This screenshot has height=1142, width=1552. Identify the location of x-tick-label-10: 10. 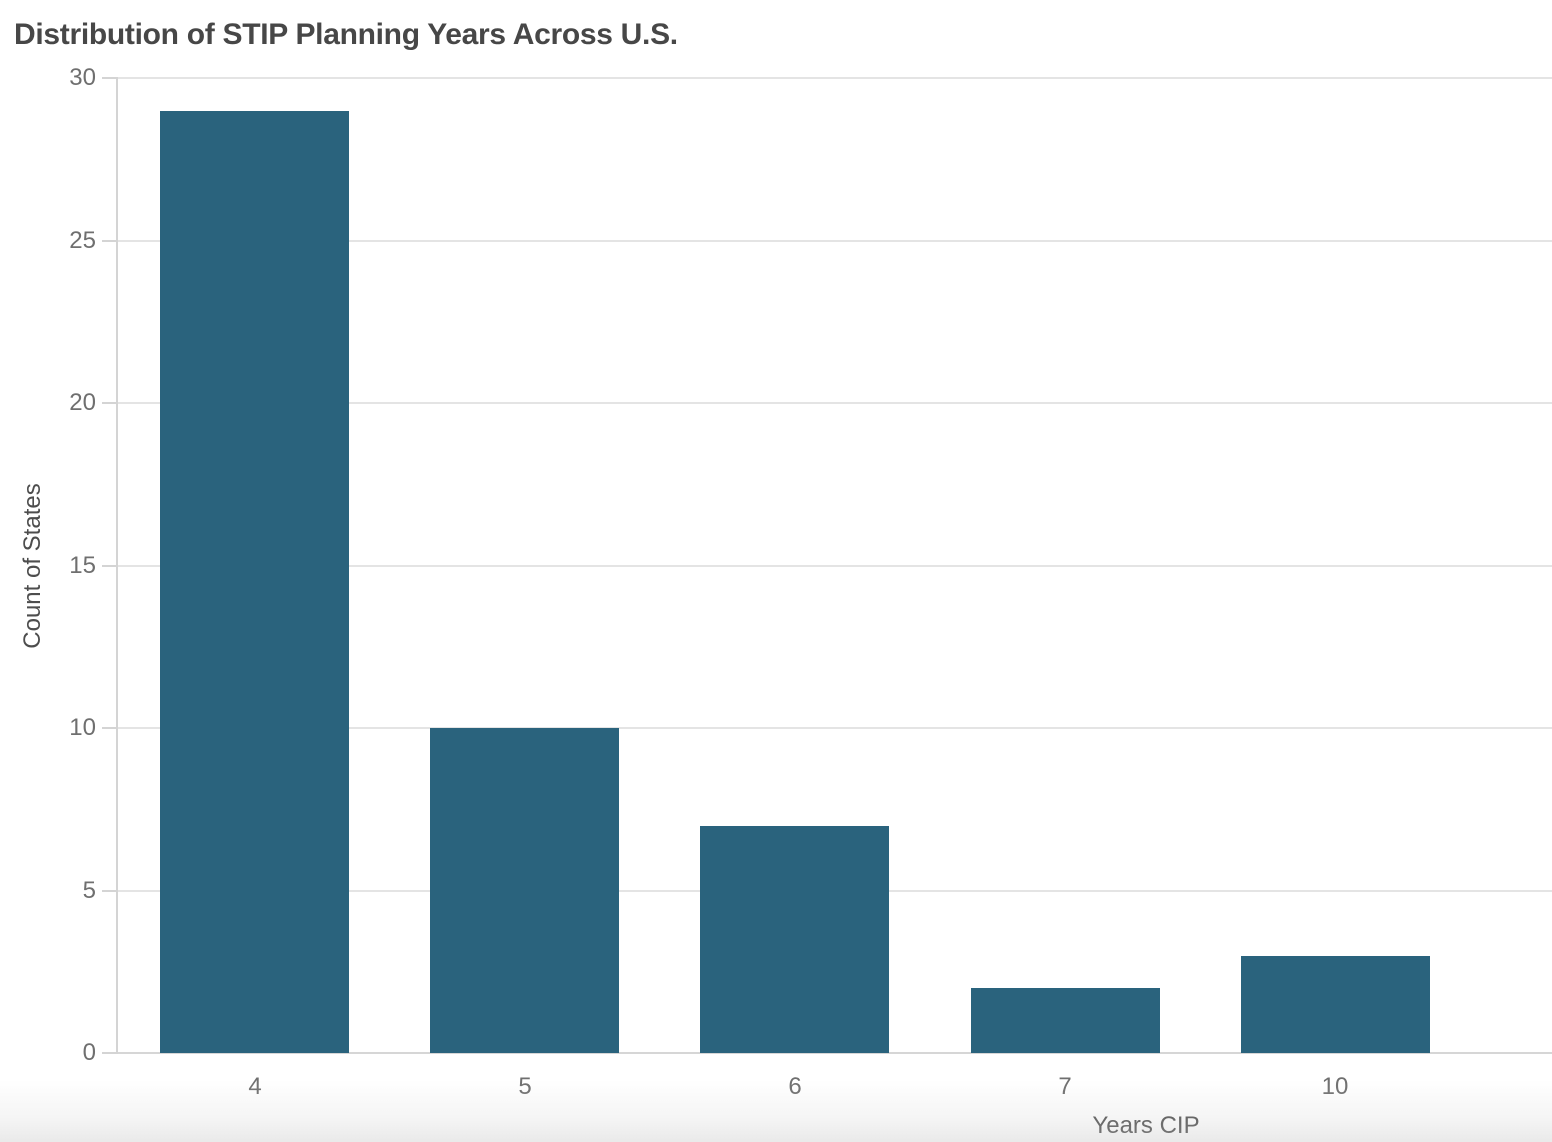
(1335, 1086).